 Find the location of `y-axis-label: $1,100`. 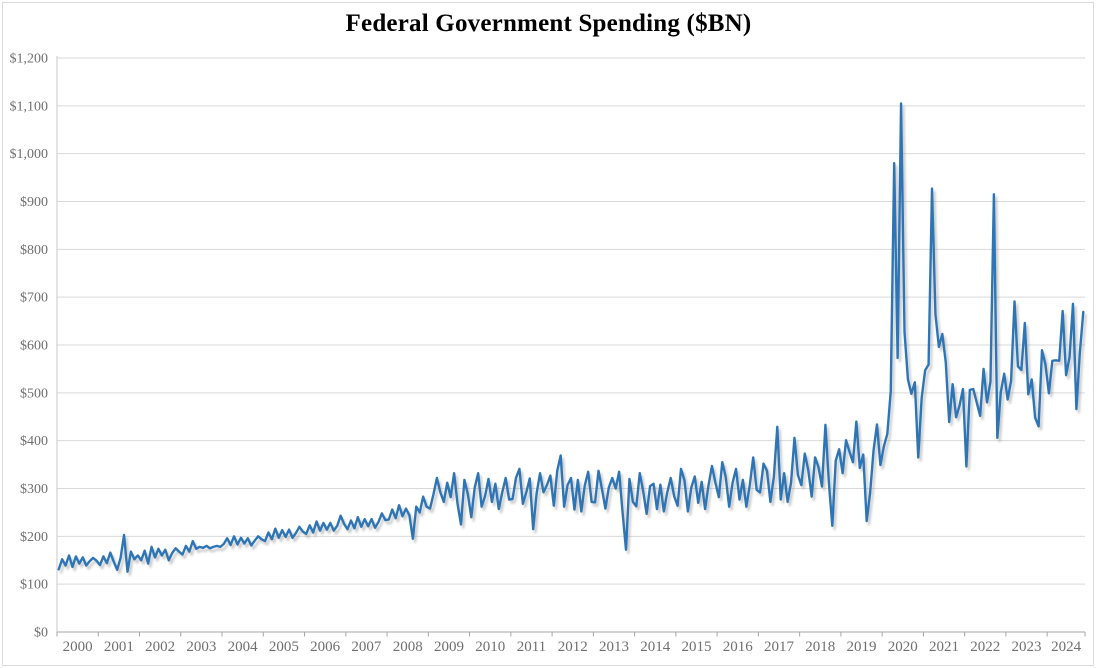

y-axis-label: $1,100 is located at coordinates (29, 106).